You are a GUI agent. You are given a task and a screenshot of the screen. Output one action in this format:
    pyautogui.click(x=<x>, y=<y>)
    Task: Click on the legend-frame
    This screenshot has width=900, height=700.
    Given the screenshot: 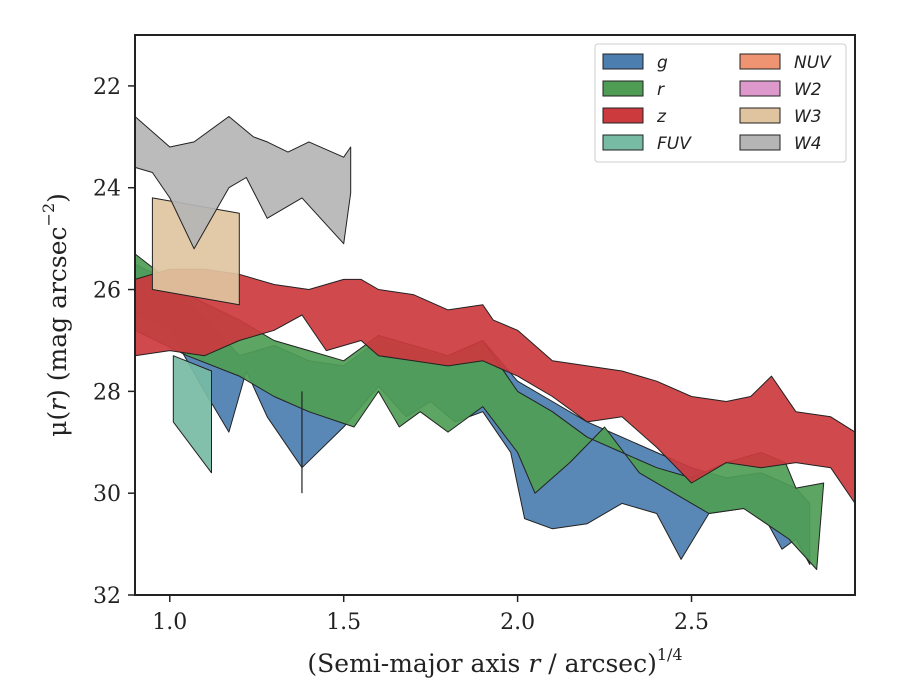 What is the action you would take?
    pyautogui.click(x=720, y=103)
    